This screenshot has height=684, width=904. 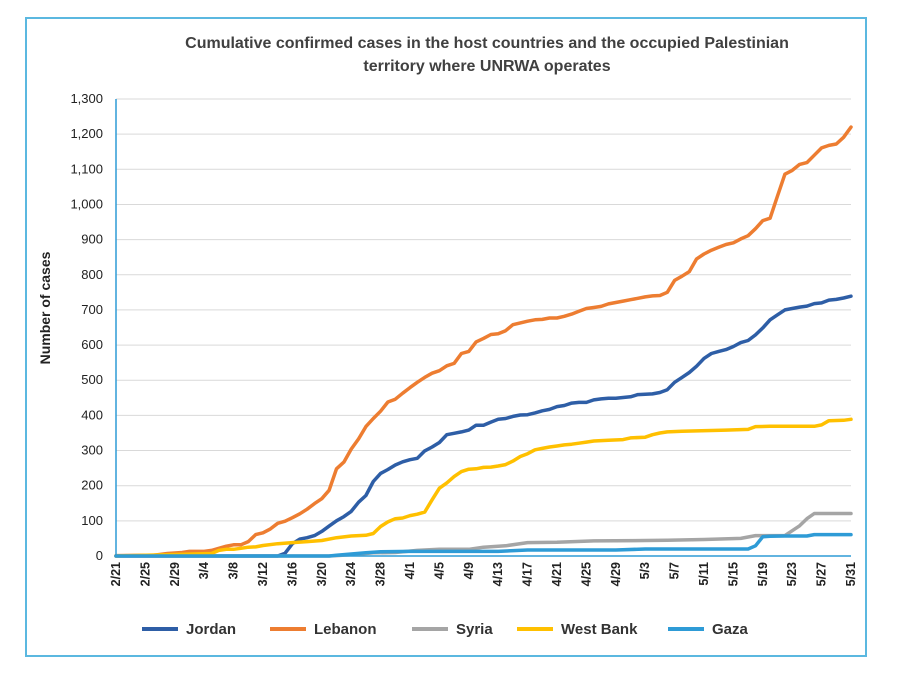 I want to click on x-tick-label: 5/11, so click(x=704, y=574).